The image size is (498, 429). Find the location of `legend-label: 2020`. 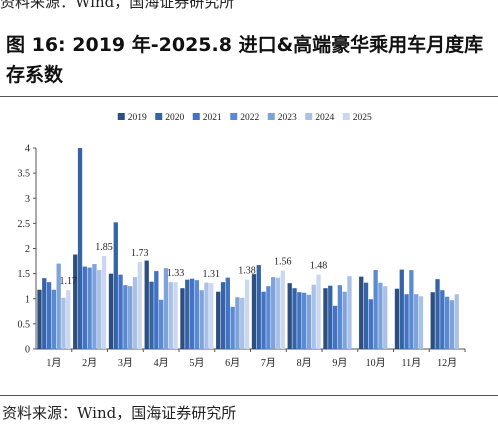

legend-label: 2020 is located at coordinates (174, 118).